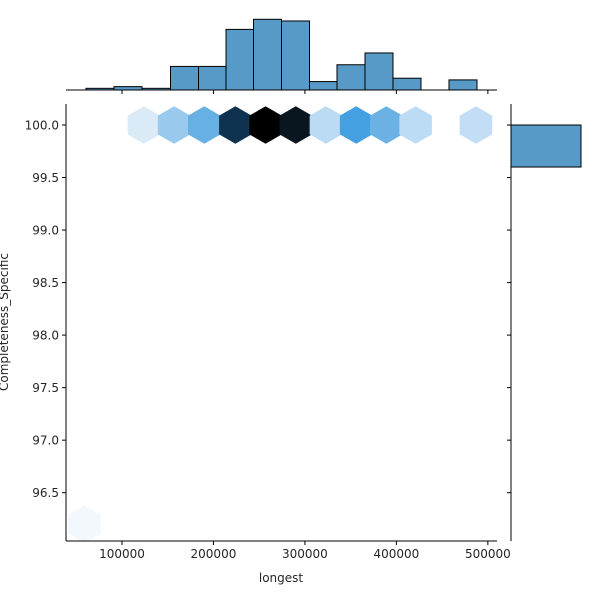 The image size is (600, 600). I want to click on x-tick-label: 200000, so click(214, 554).